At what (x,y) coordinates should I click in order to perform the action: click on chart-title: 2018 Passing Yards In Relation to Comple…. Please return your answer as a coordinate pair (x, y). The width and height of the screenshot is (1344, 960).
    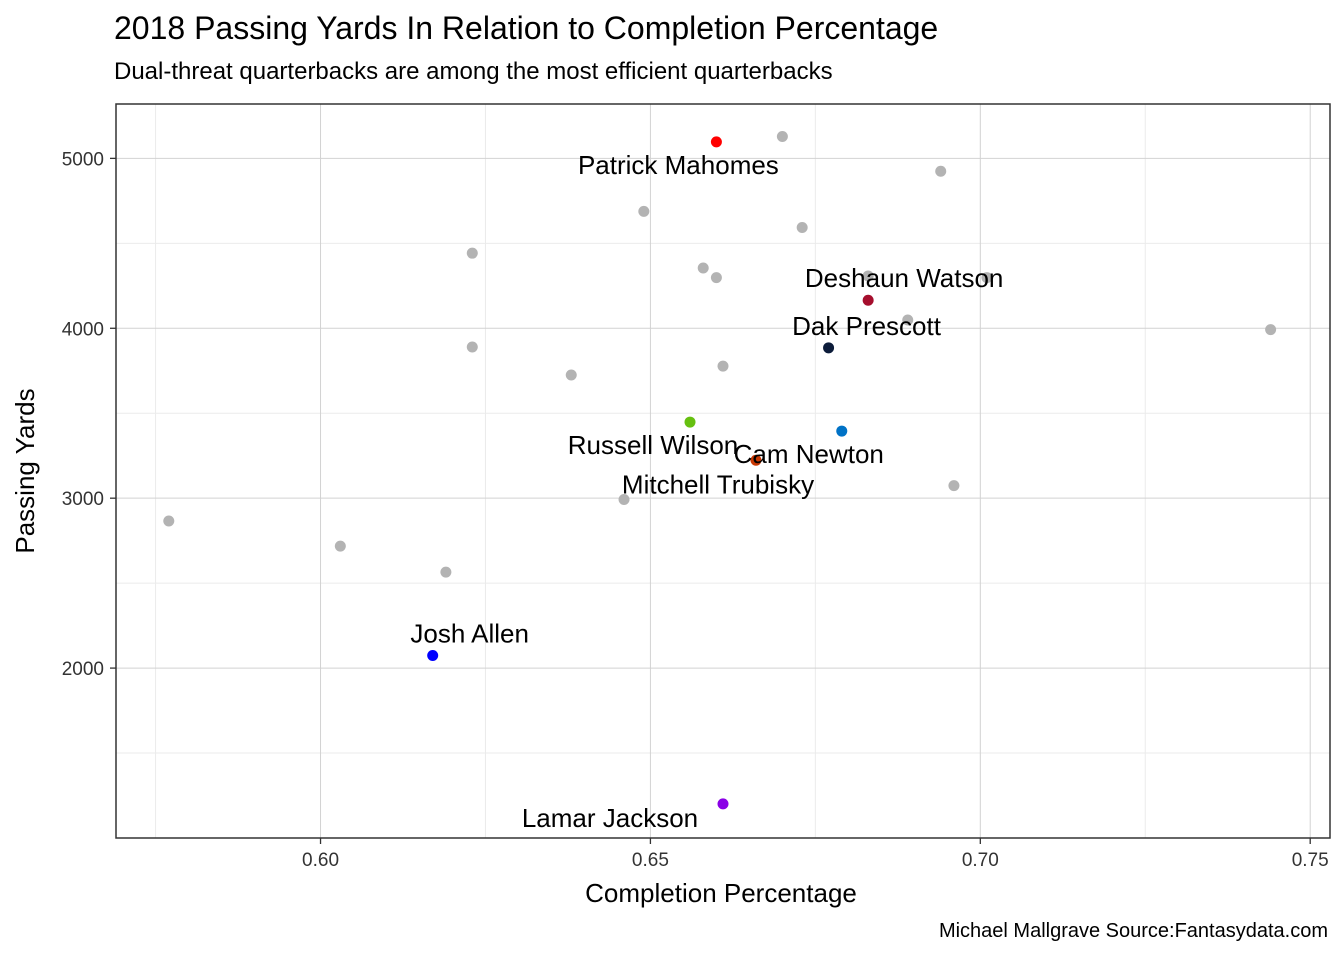
    Looking at the image, I should click on (526, 28).